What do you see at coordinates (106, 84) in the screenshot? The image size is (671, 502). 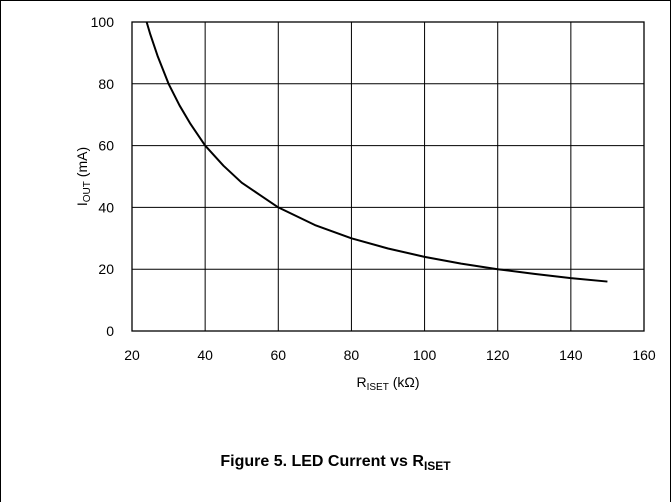 I see `y-tick-label: 80` at bounding box center [106, 84].